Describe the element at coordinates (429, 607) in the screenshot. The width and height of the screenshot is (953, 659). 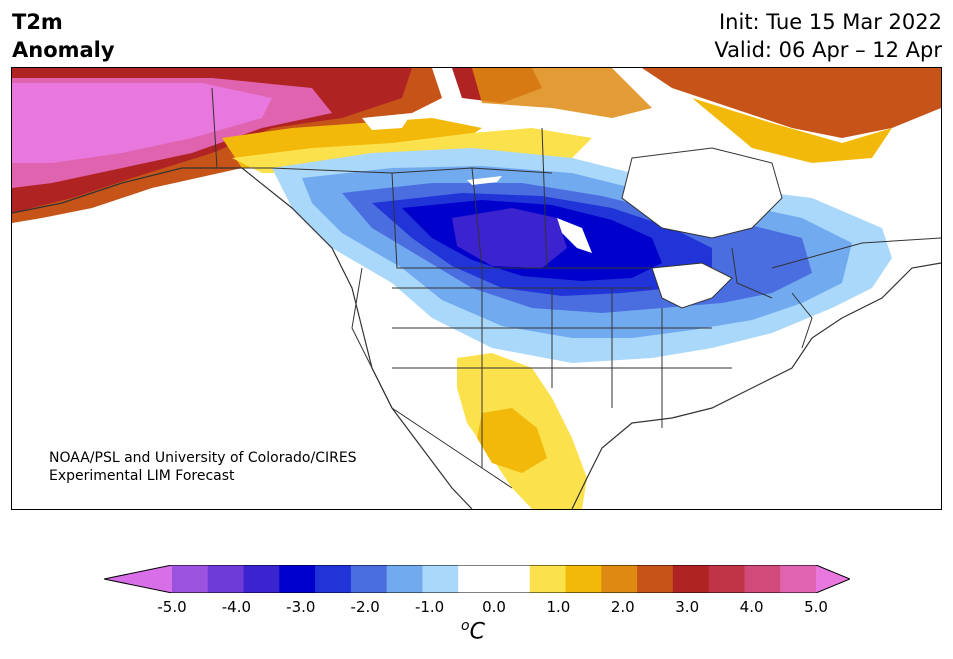
I see `colorbar-tick-label: -1.0` at that location.